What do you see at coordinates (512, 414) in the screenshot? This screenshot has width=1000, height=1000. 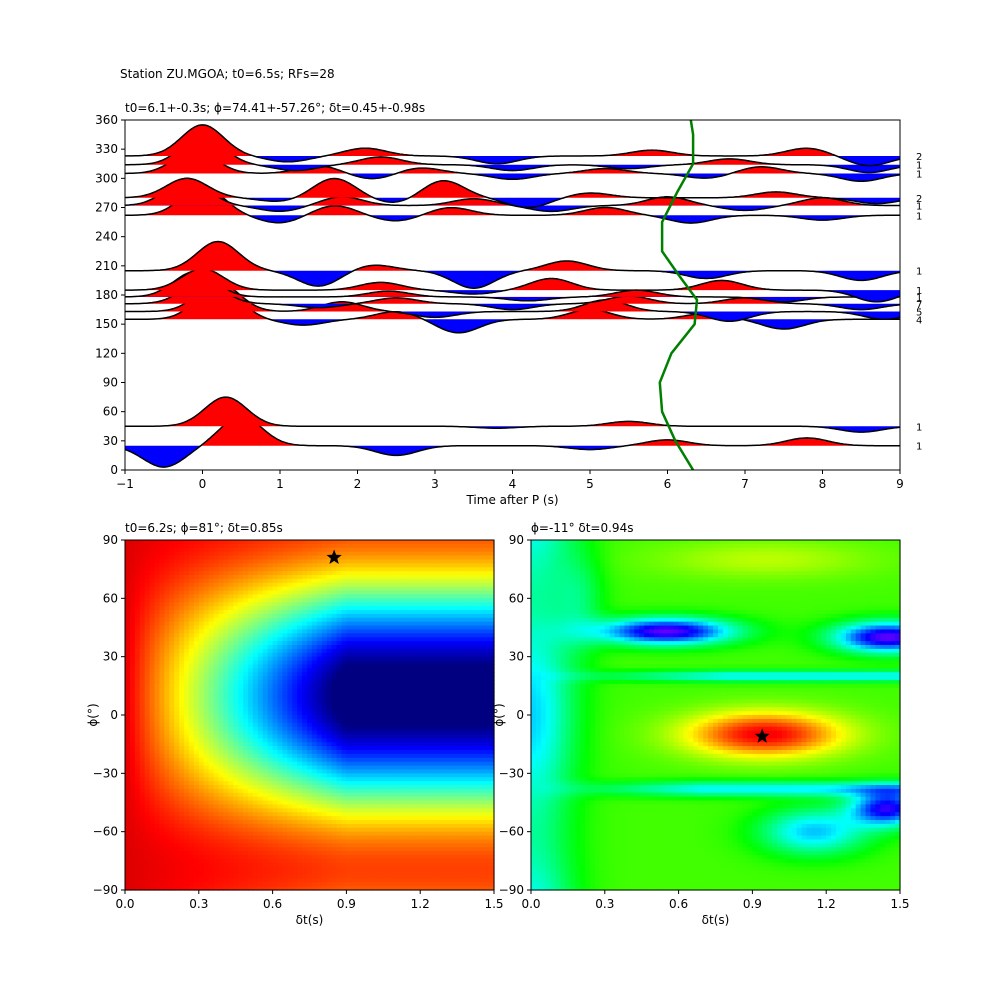 I see `trace-line` at bounding box center [512, 414].